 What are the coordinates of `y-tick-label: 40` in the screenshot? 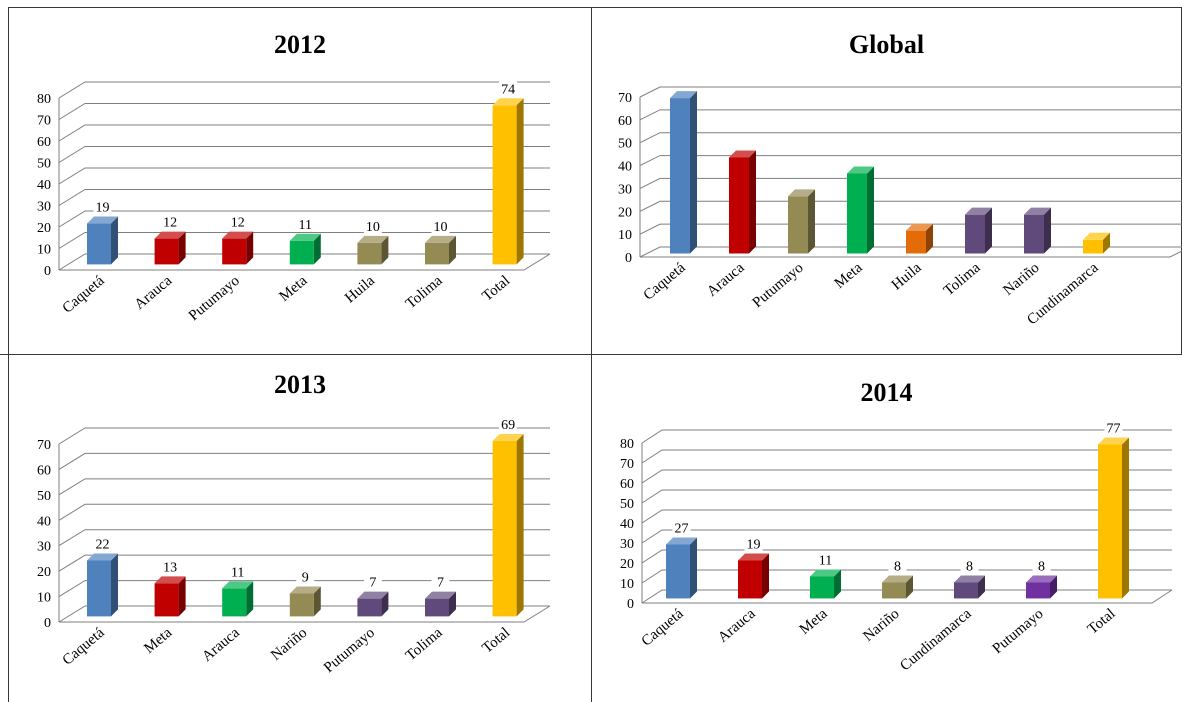 It's located at (627, 524).